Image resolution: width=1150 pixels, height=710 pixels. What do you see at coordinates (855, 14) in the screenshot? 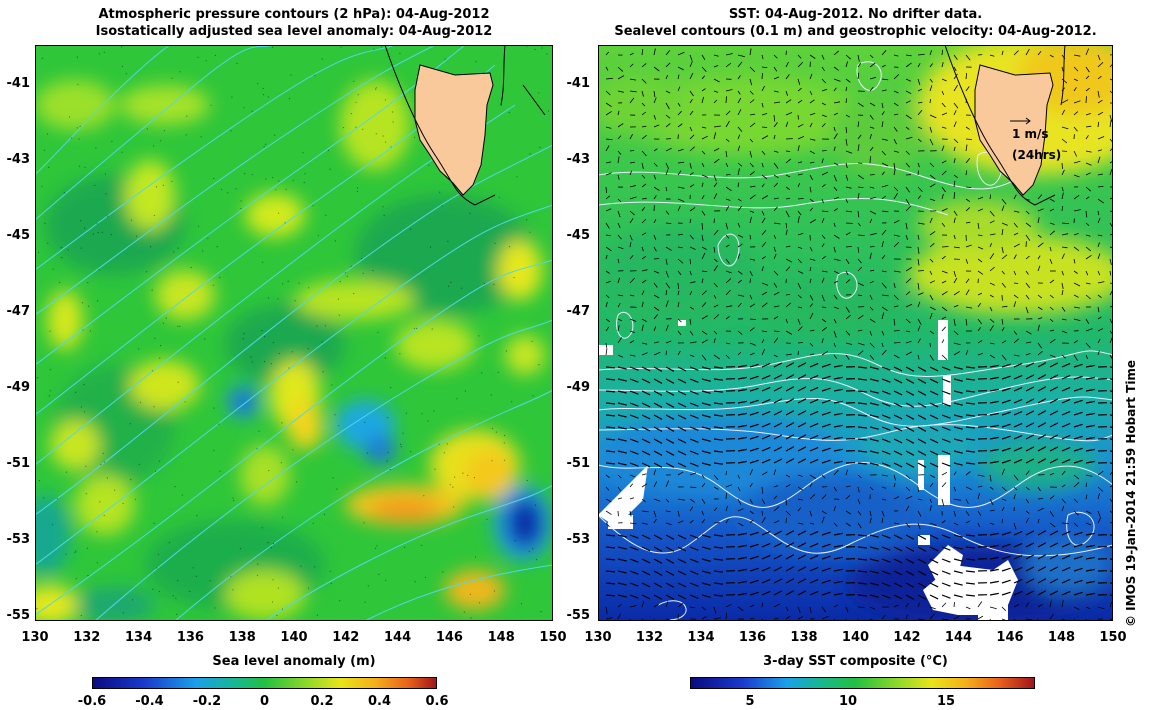
I see `right-title-line1: SST: 04-Aug-2012. No drifter data.` at bounding box center [855, 14].